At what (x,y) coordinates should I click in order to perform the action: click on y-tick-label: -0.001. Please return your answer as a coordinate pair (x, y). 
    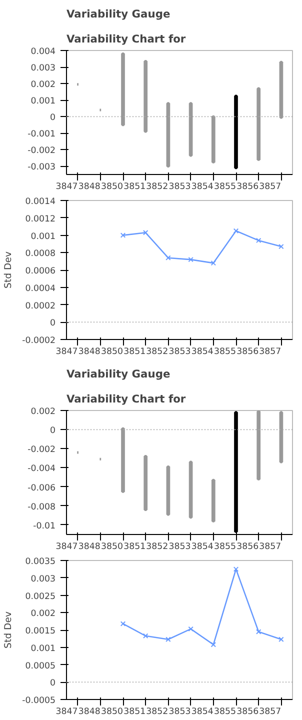
    Looking at the image, I should click on (42, 135).